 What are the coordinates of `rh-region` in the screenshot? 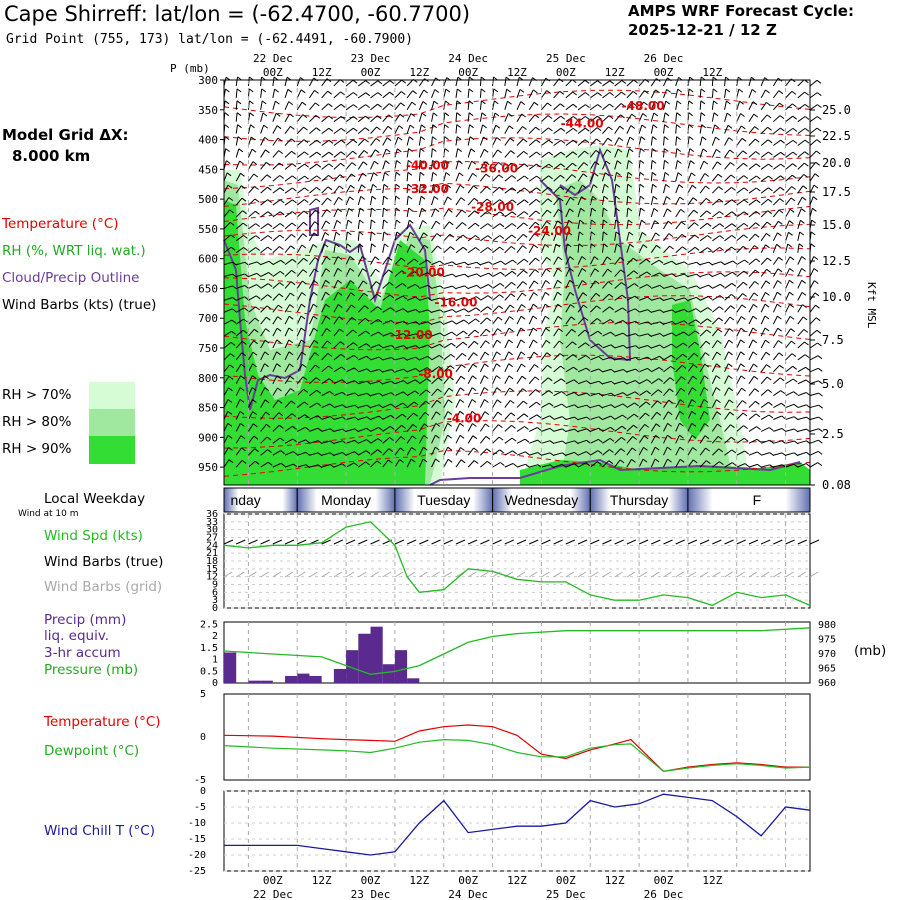 It's located at (691, 370).